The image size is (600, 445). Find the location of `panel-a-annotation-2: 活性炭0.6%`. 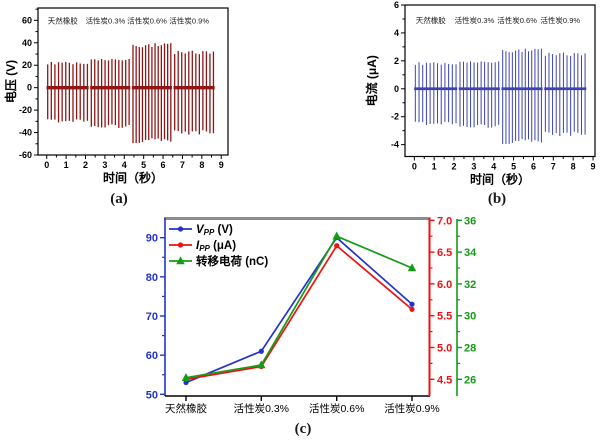

panel-a-annotation-2: 活性炭0.6% is located at coordinates (147, 21).